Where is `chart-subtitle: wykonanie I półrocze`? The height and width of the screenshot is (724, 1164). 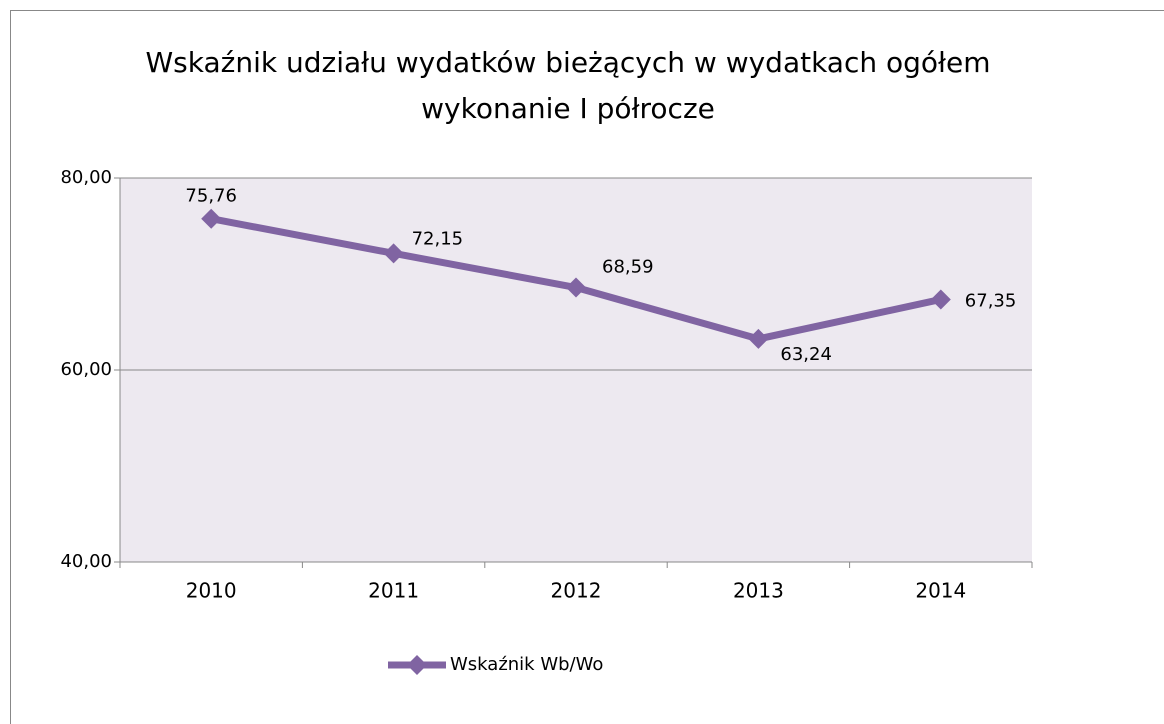 chart-subtitle: wykonanie I półrocze is located at coordinates (568, 108).